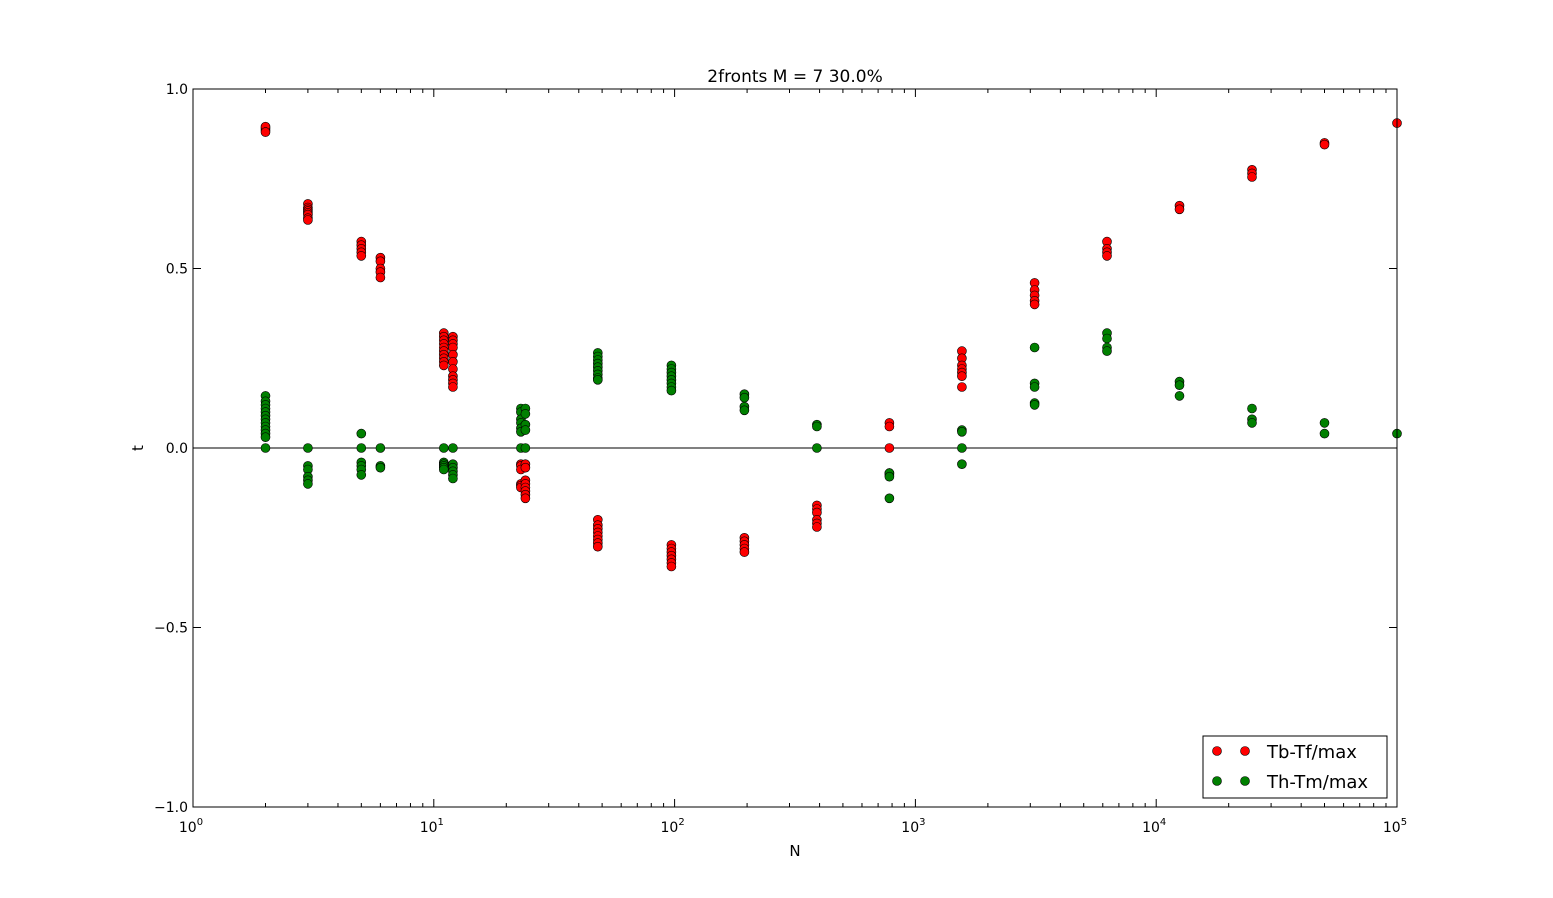 The width and height of the screenshot is (1553, 898). What do you see at coordinates (177, 270) in the screenshot?
I see `y-tick-label: 0.5` at bounding box center [177, 270].